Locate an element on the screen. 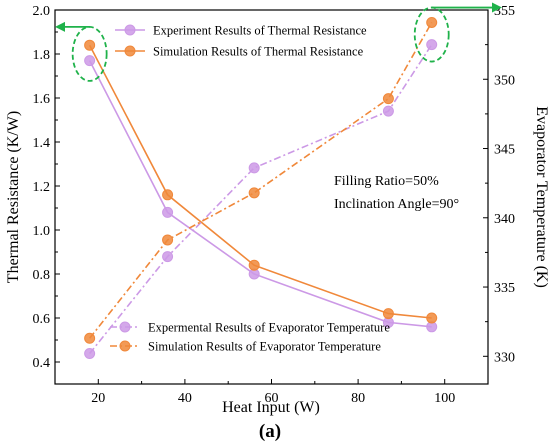 Image resolution: width=550 pixels, height=444 pixels. legend-3-marker is located at coordinates (125, 327).